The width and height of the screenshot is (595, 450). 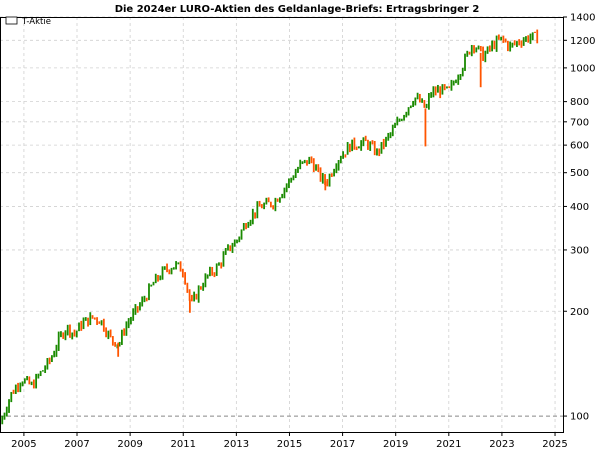 I want to click on legend-swatch, so click(x=11, y=20).